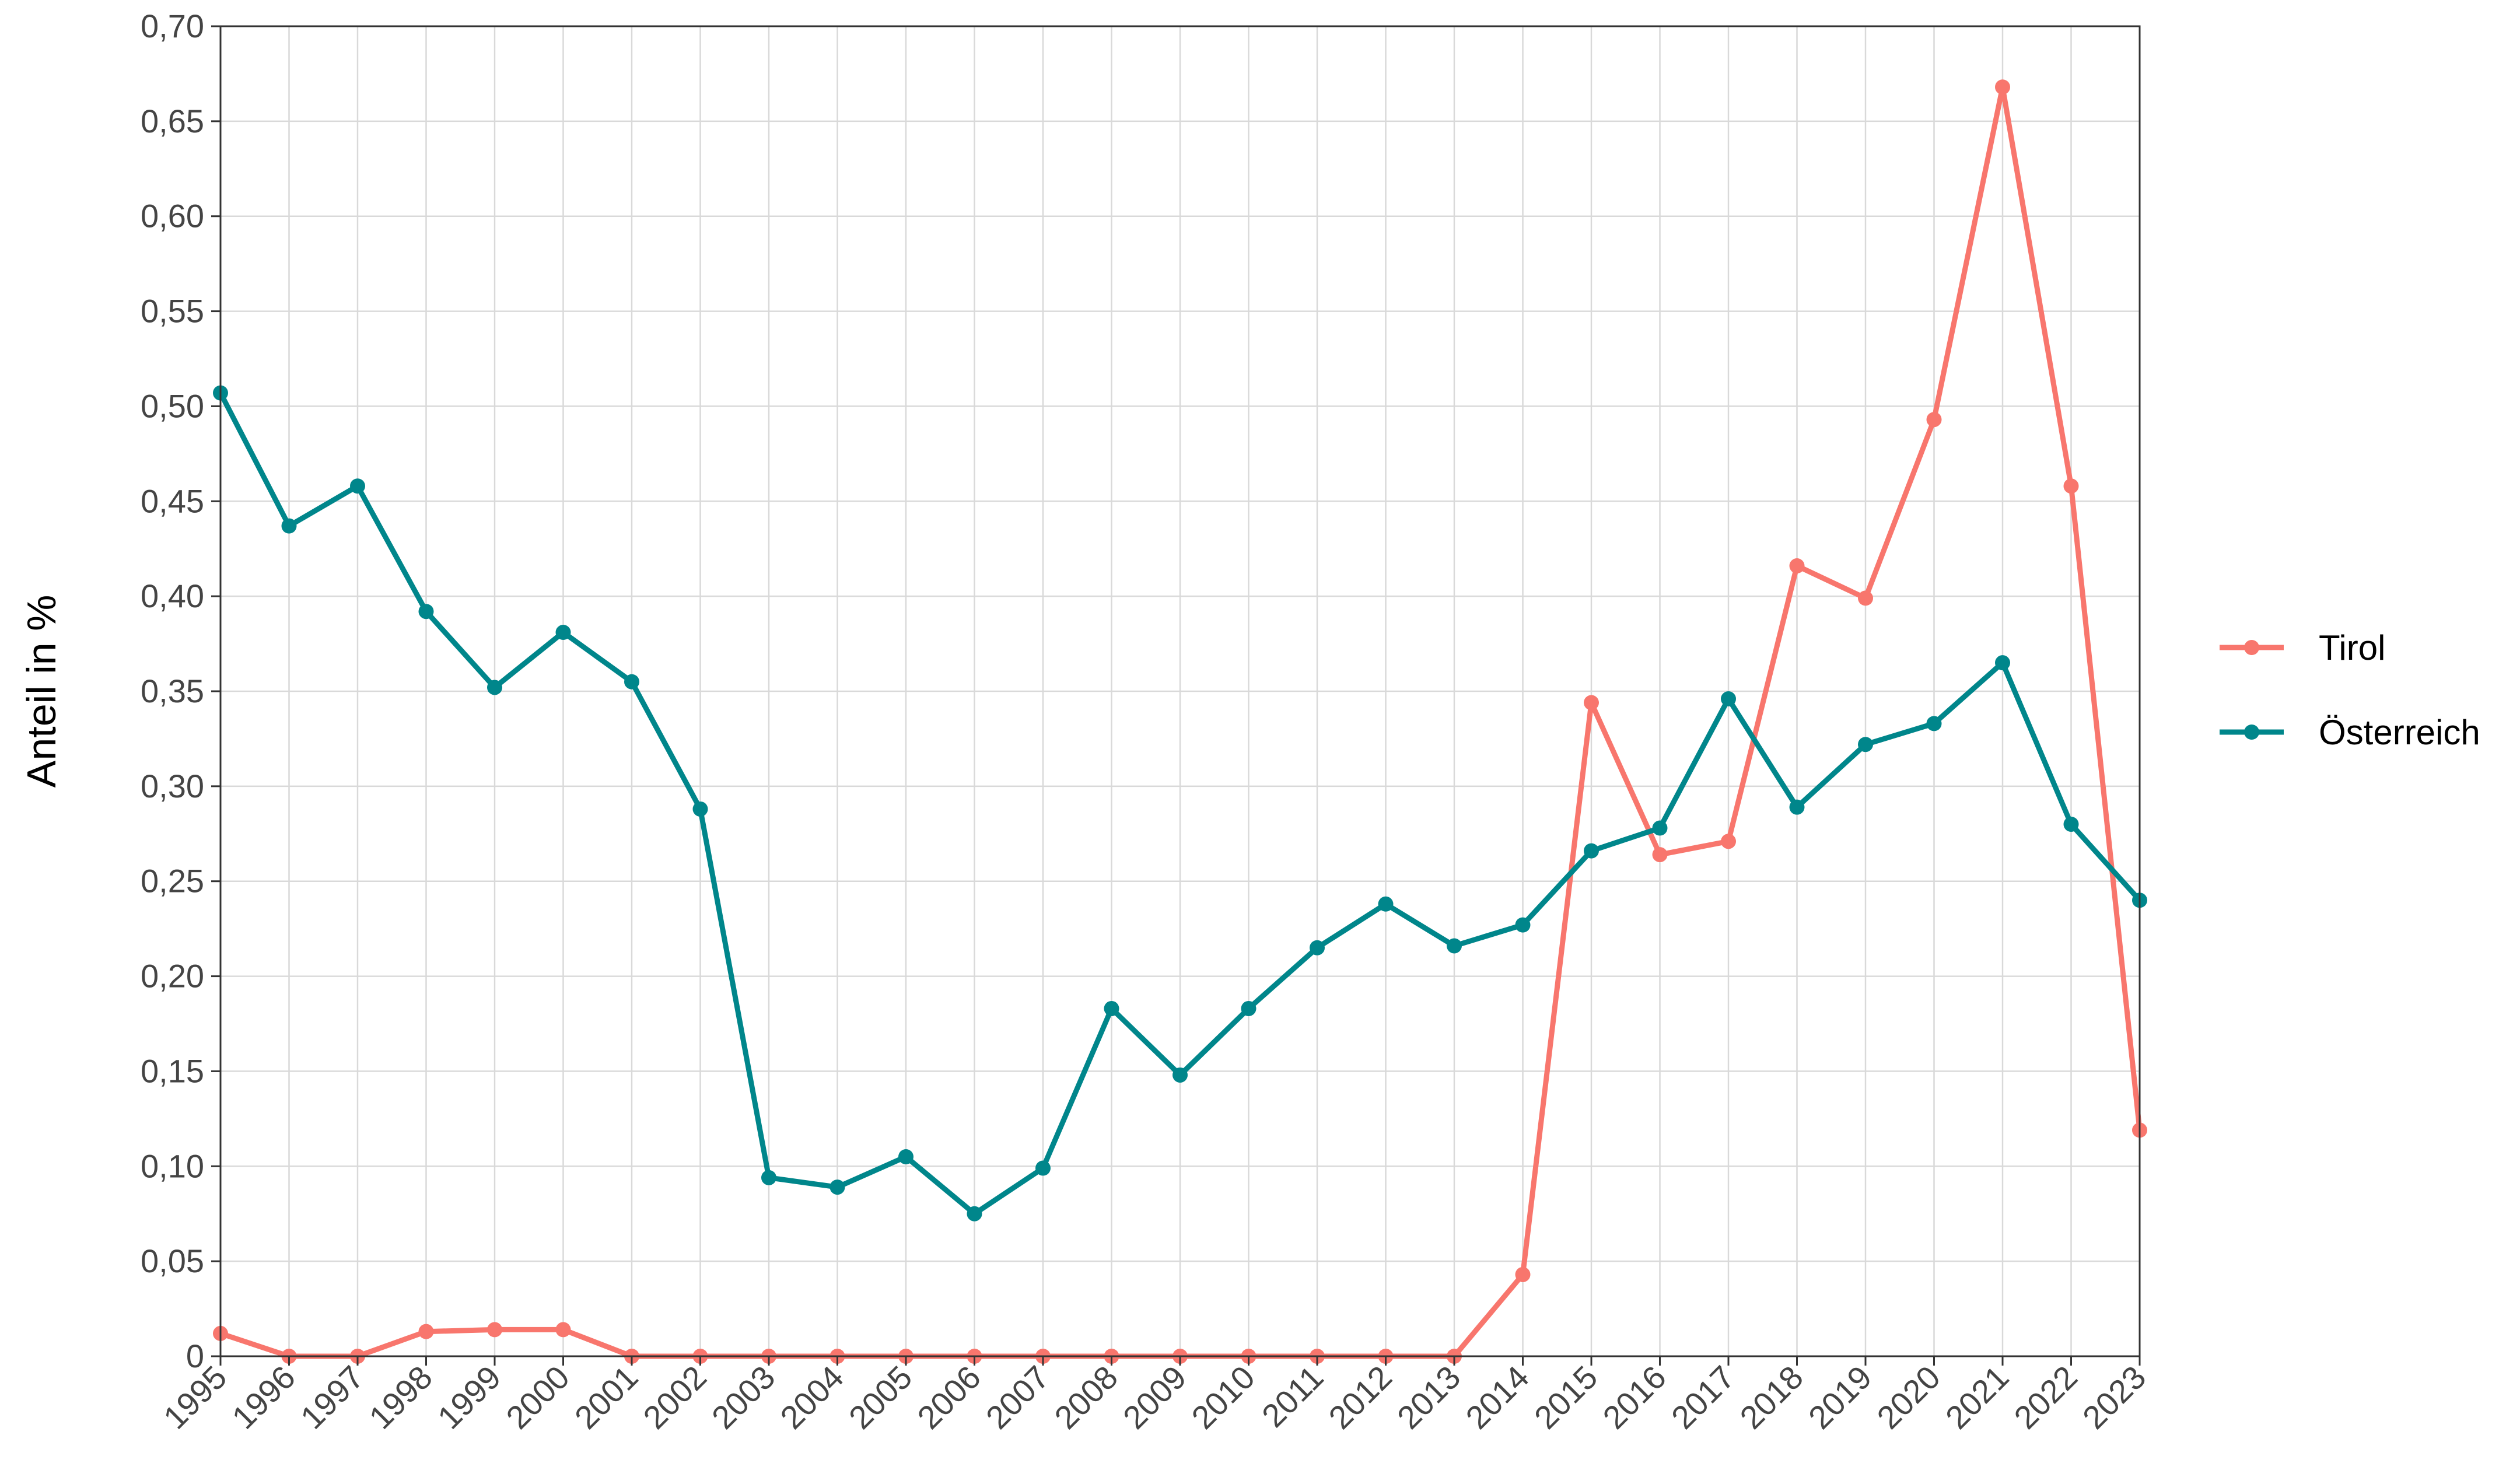 This screenshot has width=2520, height=1470. I want to click on y-axis-title: Anteil in %, so click(41, 691).